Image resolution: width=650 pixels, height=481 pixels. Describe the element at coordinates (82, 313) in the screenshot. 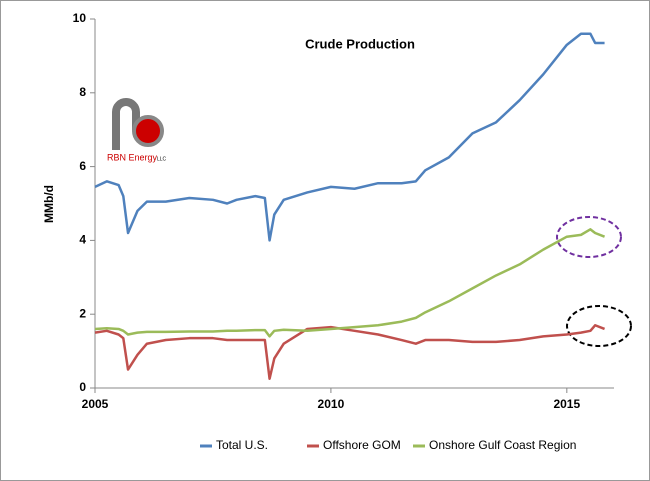

I see `y-tick-label: 2` at that location.